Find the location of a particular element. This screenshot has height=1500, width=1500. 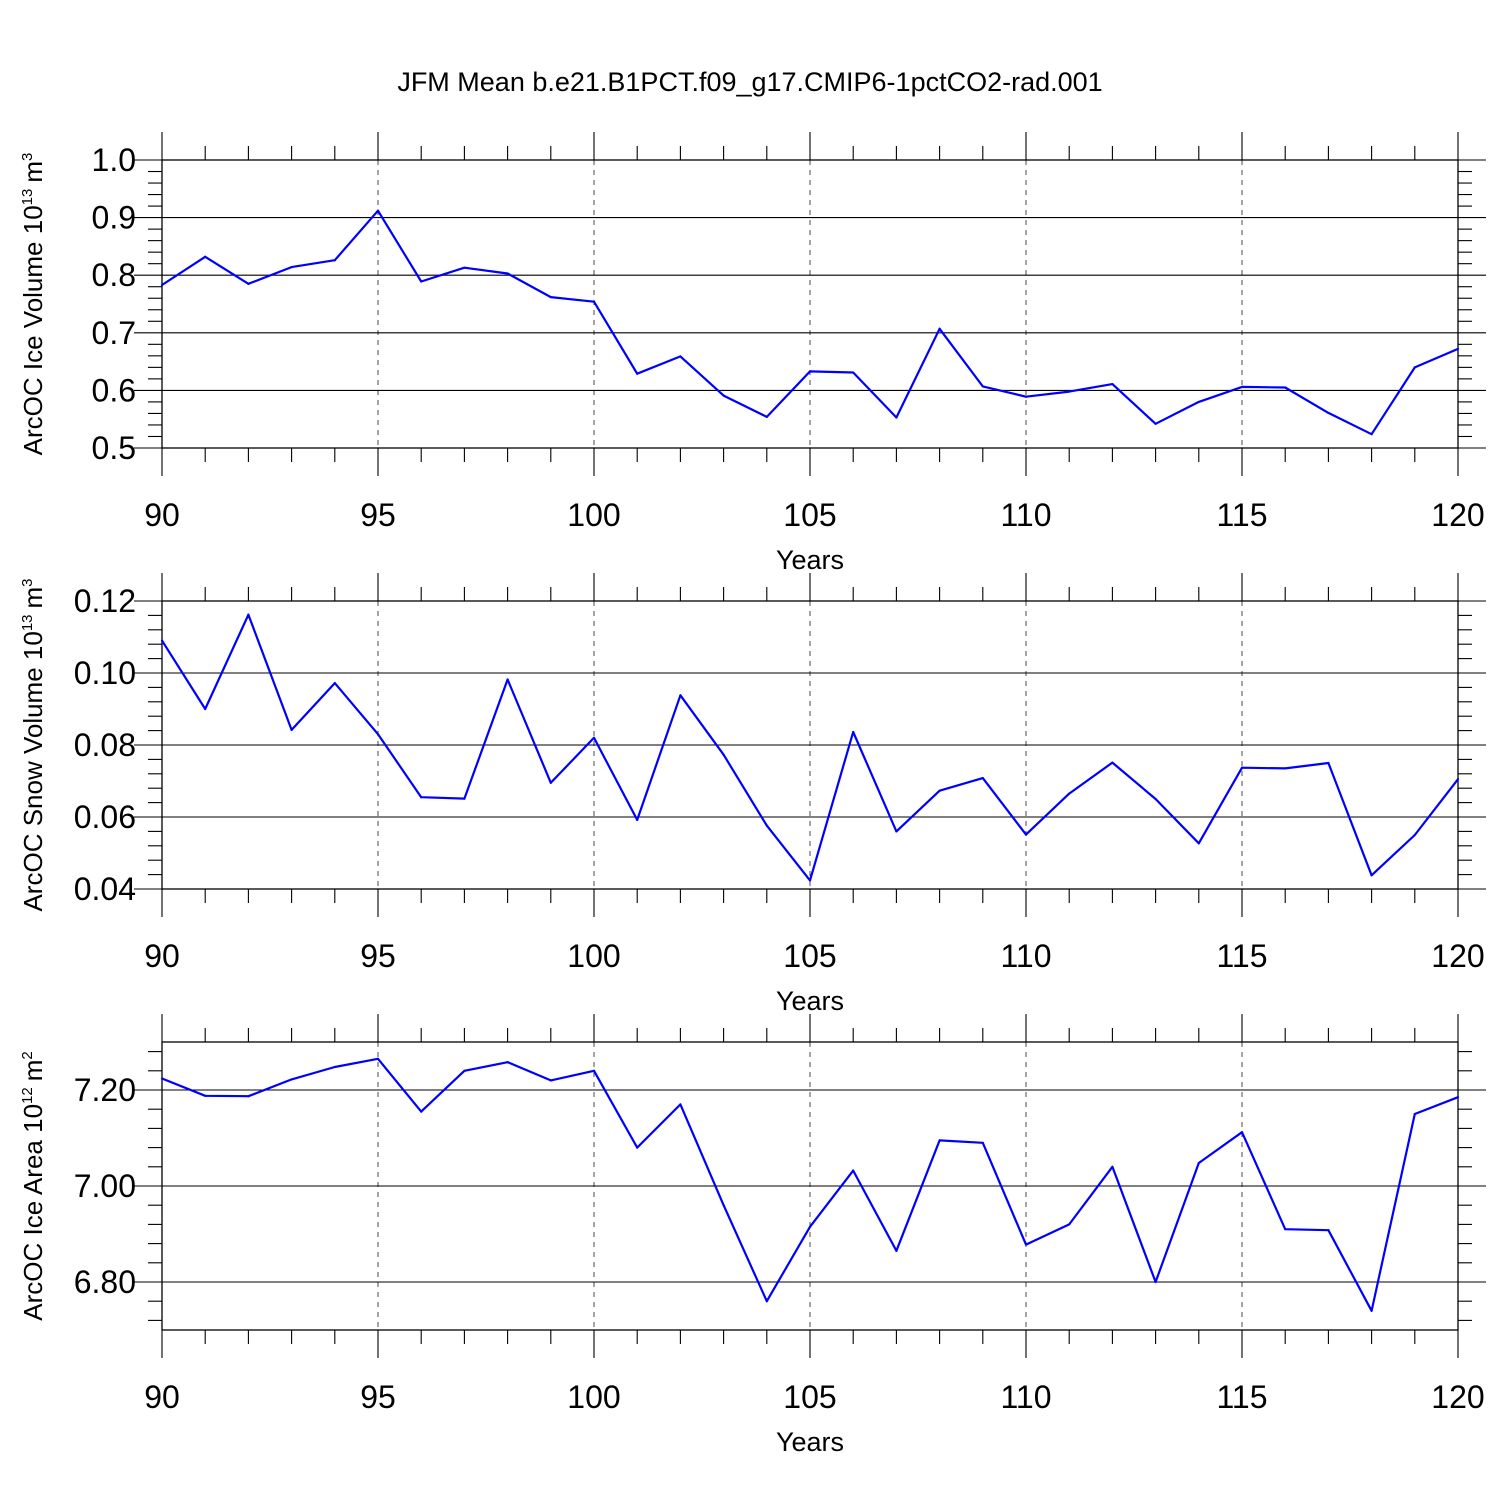

ice-volume-x-tick-label: 105 is located at coordinates (809, 515).